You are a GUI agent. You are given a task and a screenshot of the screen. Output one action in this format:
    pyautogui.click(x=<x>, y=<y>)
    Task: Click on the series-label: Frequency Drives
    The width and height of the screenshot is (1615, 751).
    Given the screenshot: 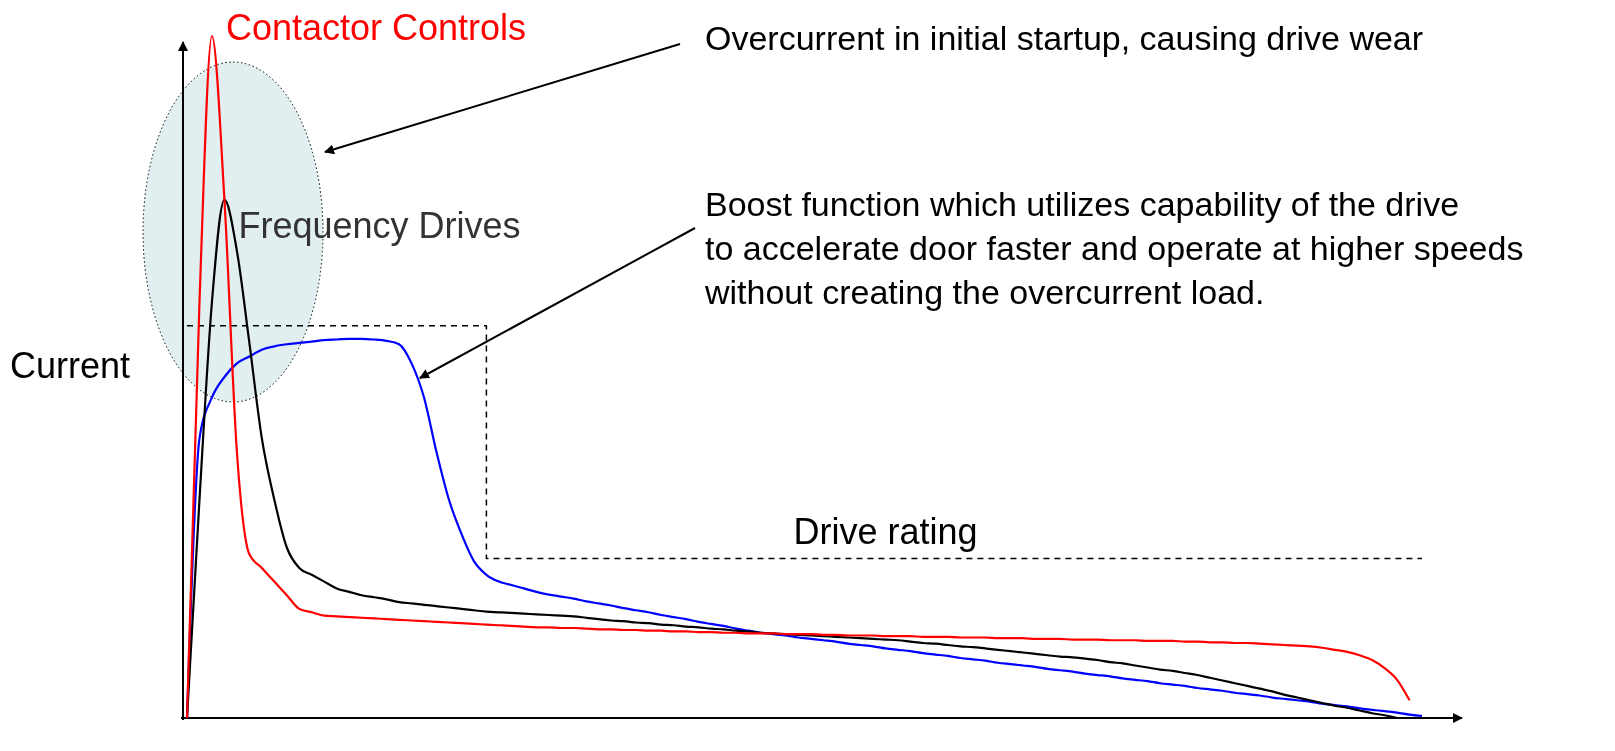 What is the action you would take?
    pyautogui.click(x=379, y=225)
    